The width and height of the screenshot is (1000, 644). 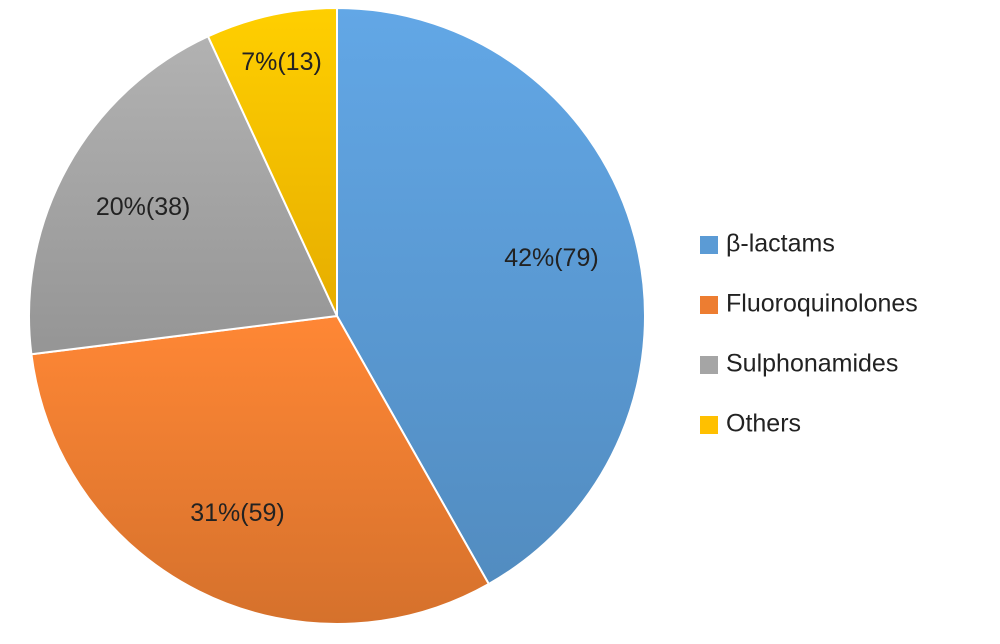 I want to click on data-label: 7%(13), so click(x=281, y=62).